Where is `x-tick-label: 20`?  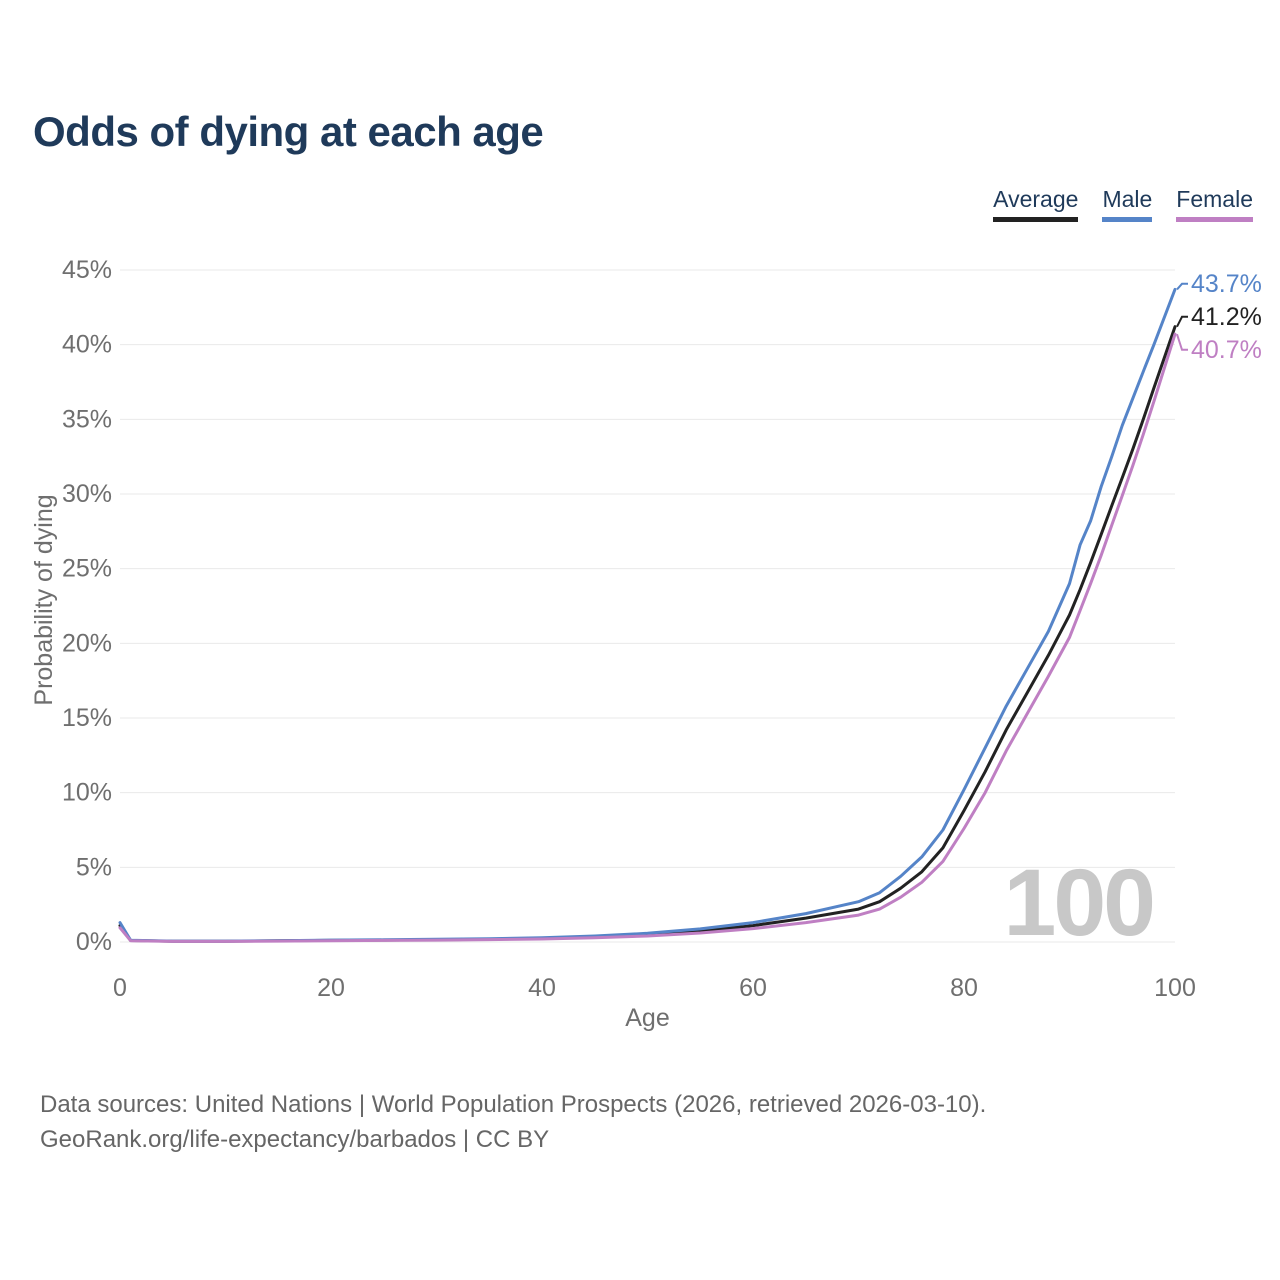
x-tick-label: 20 is located at coordinates (331, 988).